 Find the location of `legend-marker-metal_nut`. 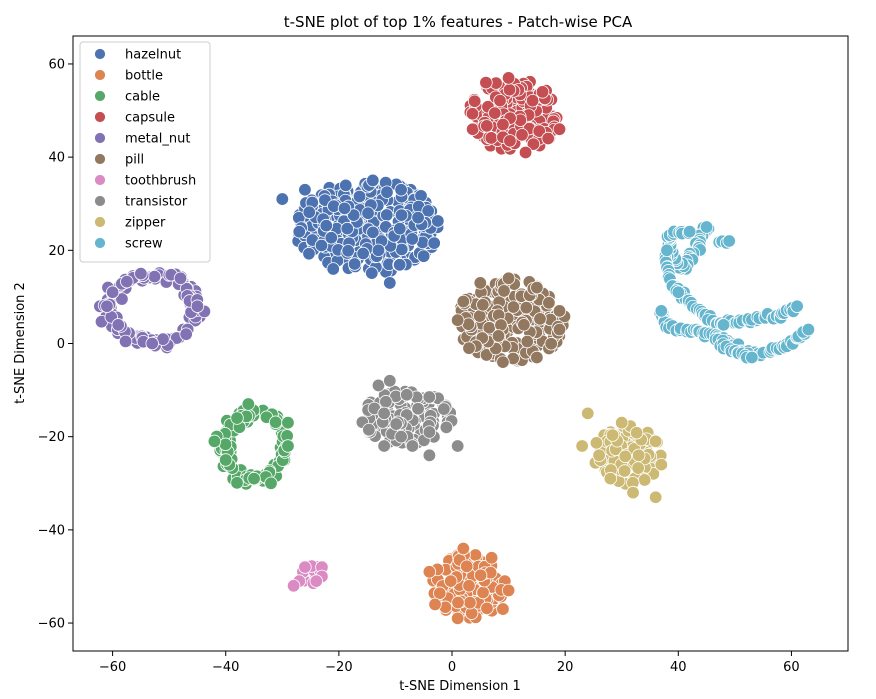

legend-marker-metal_nut is located at coordinates (100, 138).